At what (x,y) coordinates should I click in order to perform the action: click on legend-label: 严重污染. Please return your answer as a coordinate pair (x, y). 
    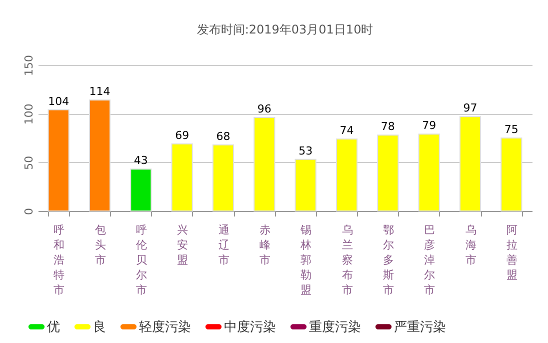
    Looking at the image, I should click on (420, 327).